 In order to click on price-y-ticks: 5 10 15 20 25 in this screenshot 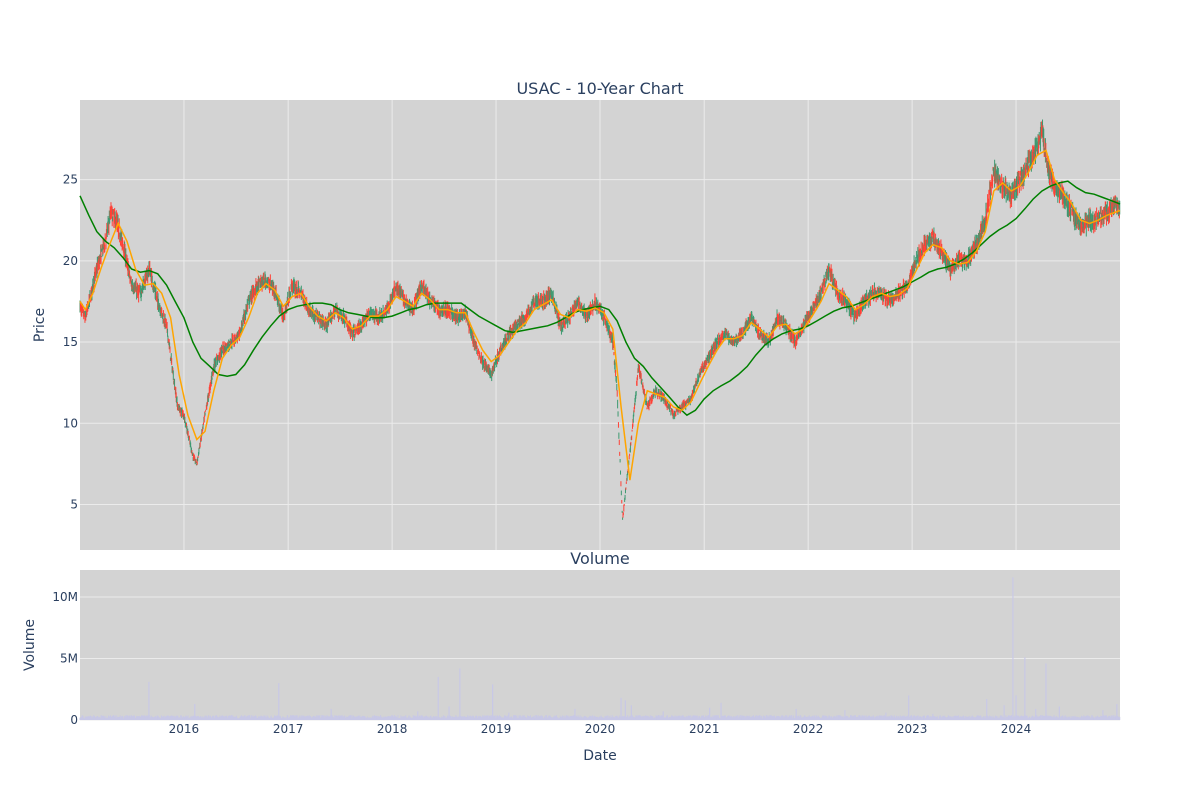, I will do `click(70, 342)`.